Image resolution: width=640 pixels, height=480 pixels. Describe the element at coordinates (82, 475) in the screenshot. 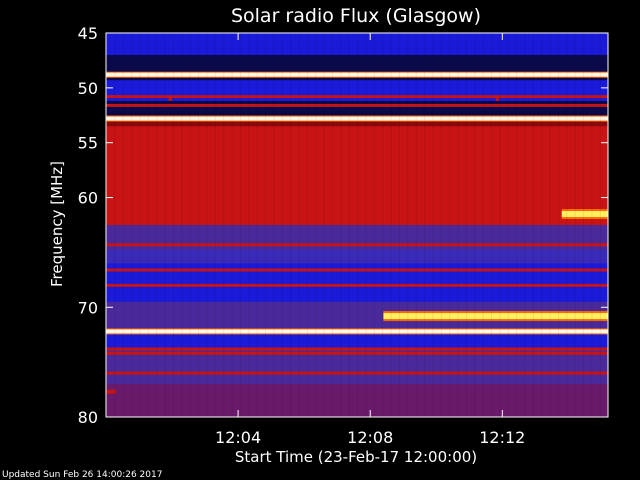

I see `updated-timestamp: Updated Sun Feb 26 14:00:26 2017` at that location.